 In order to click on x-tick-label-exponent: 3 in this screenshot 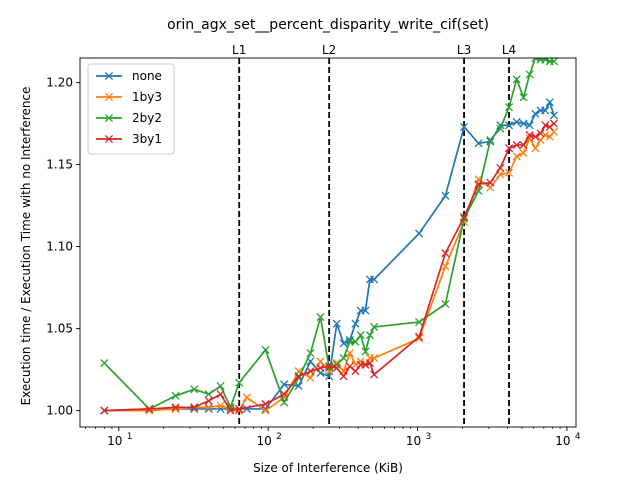, I will do `click(429, 437)`.